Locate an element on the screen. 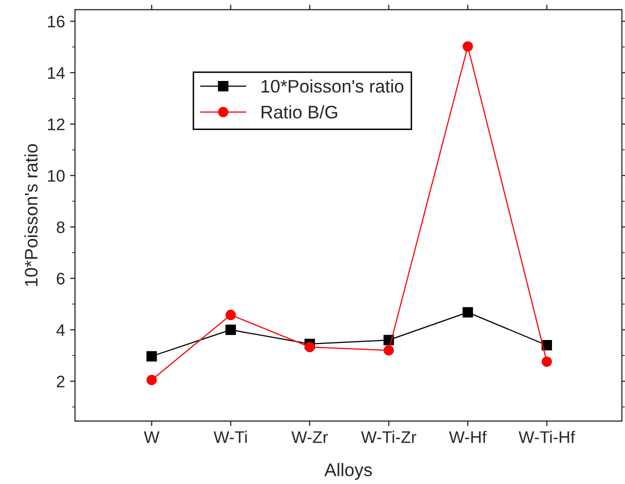 The width and height of the screenshot is (625, 484). legend-label: 10*Poisson's ratio is located at coordinates (333, 86).